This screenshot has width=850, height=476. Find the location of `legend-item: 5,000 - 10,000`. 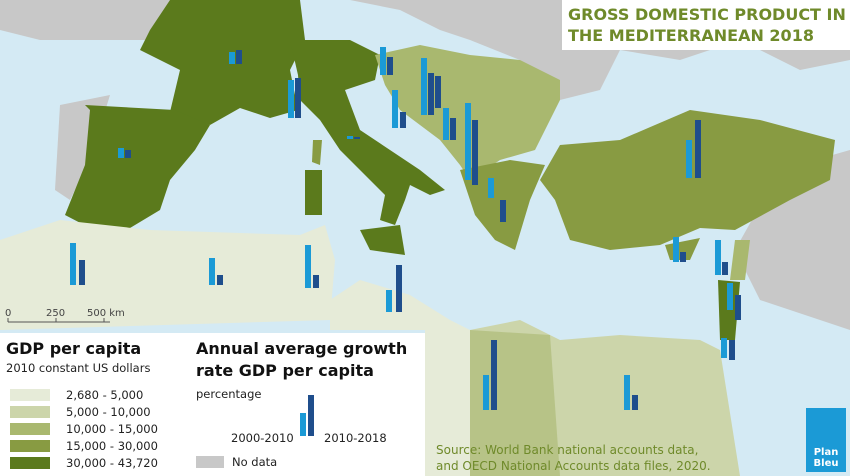

legend-item: 5,000 - 10,000 is located at coordinates (80, 412).